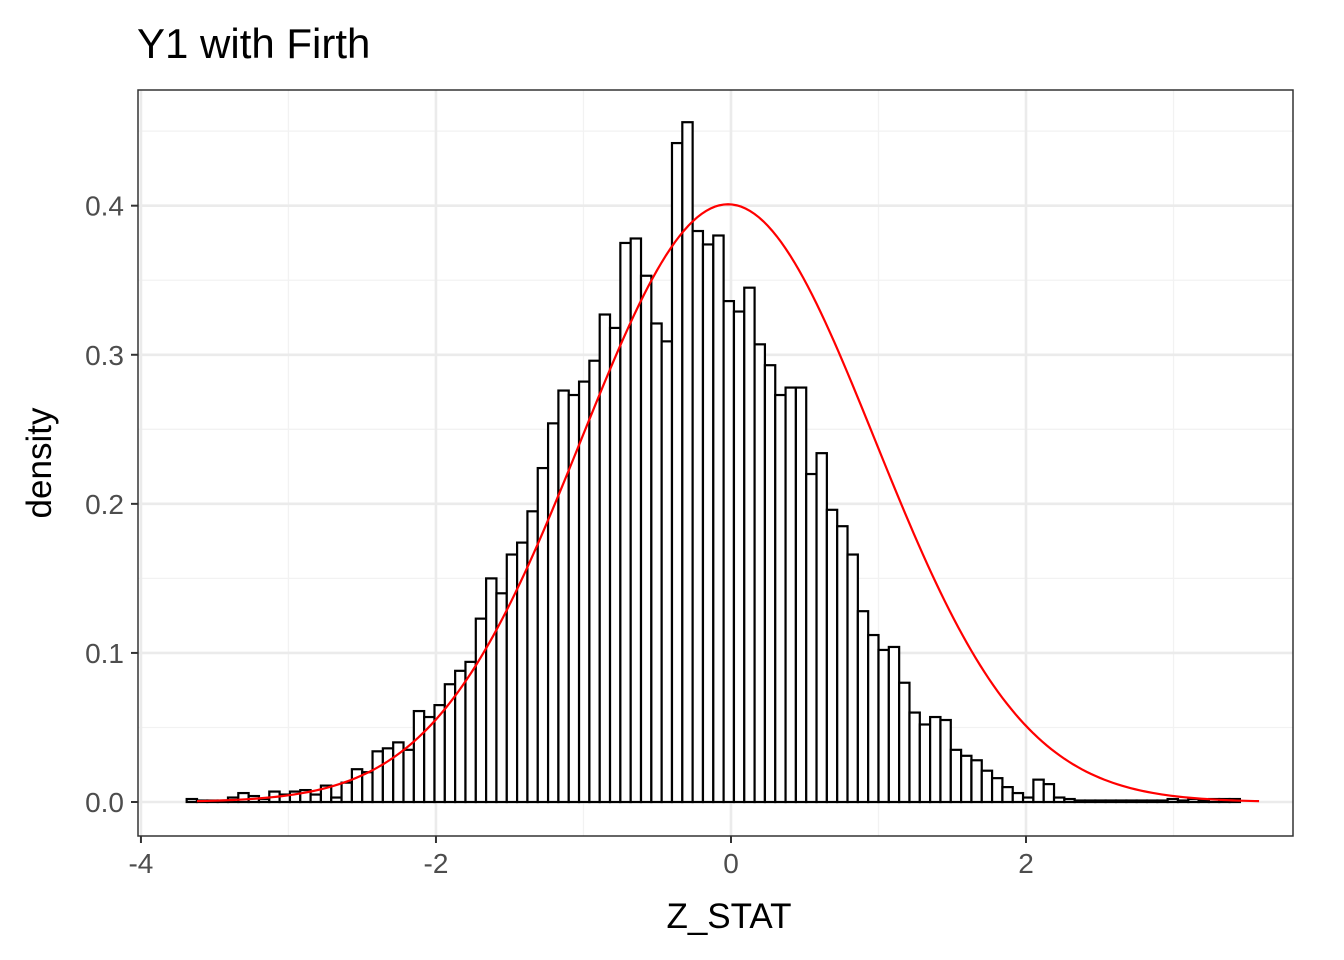  Describe the element at coordinates (253, 43) in the screenshot. I see `chart-title: Y1 with Firth` at that location.